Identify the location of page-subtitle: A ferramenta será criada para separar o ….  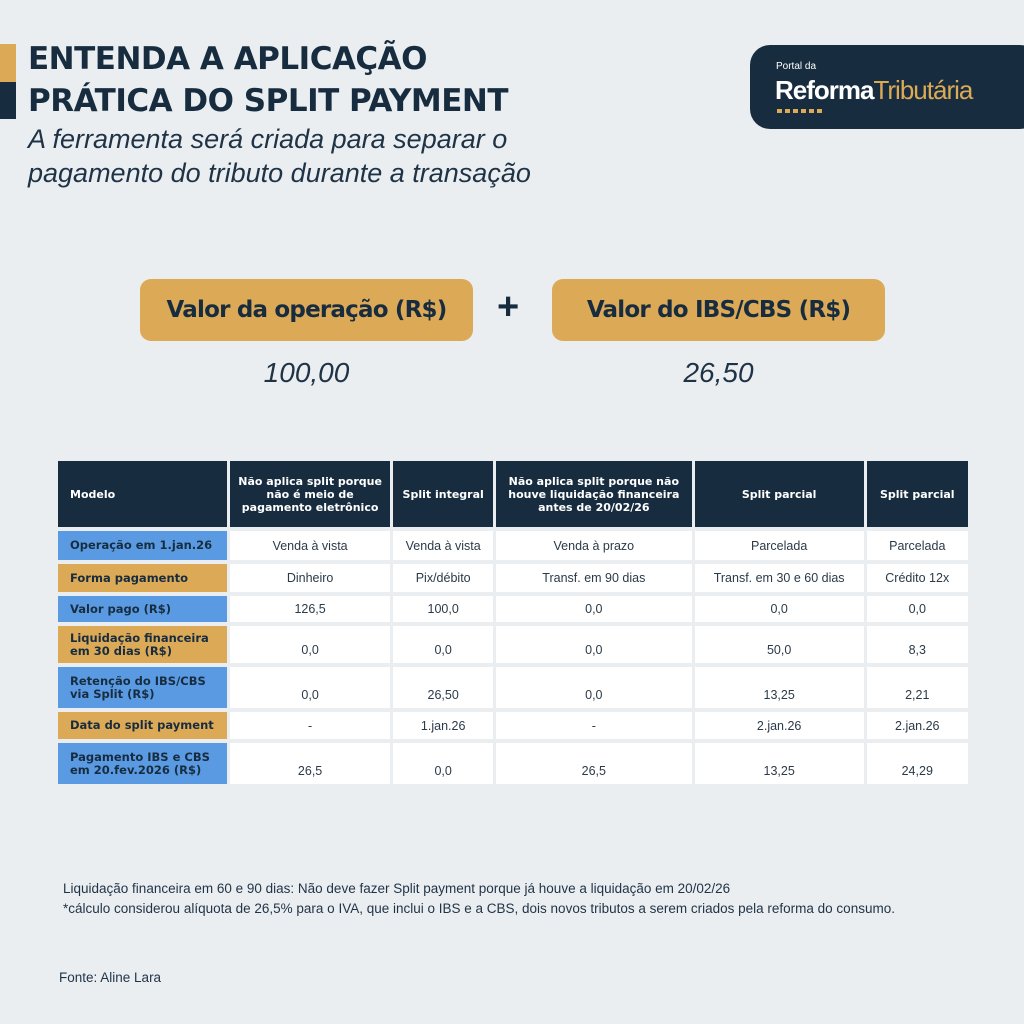
(279, 156).